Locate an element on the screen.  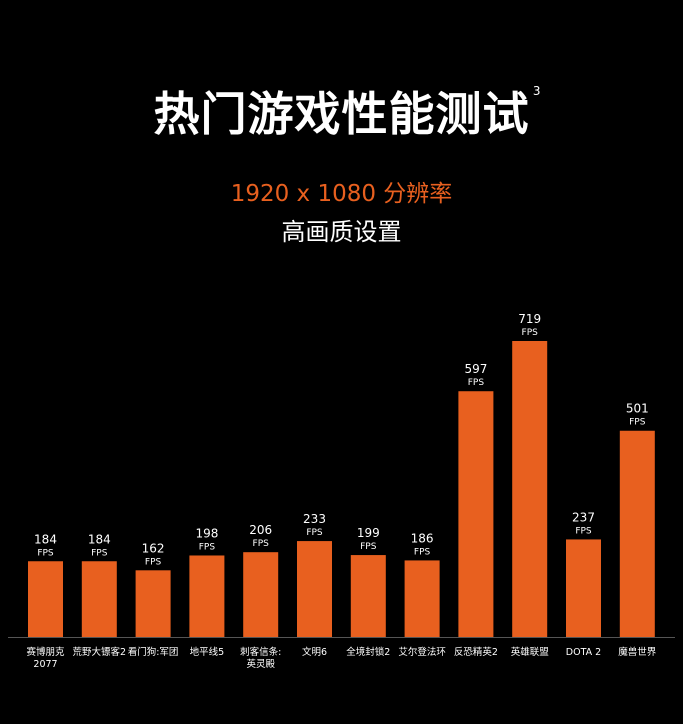
category-label: 英灵殿 is located at coordinates (260, 664).